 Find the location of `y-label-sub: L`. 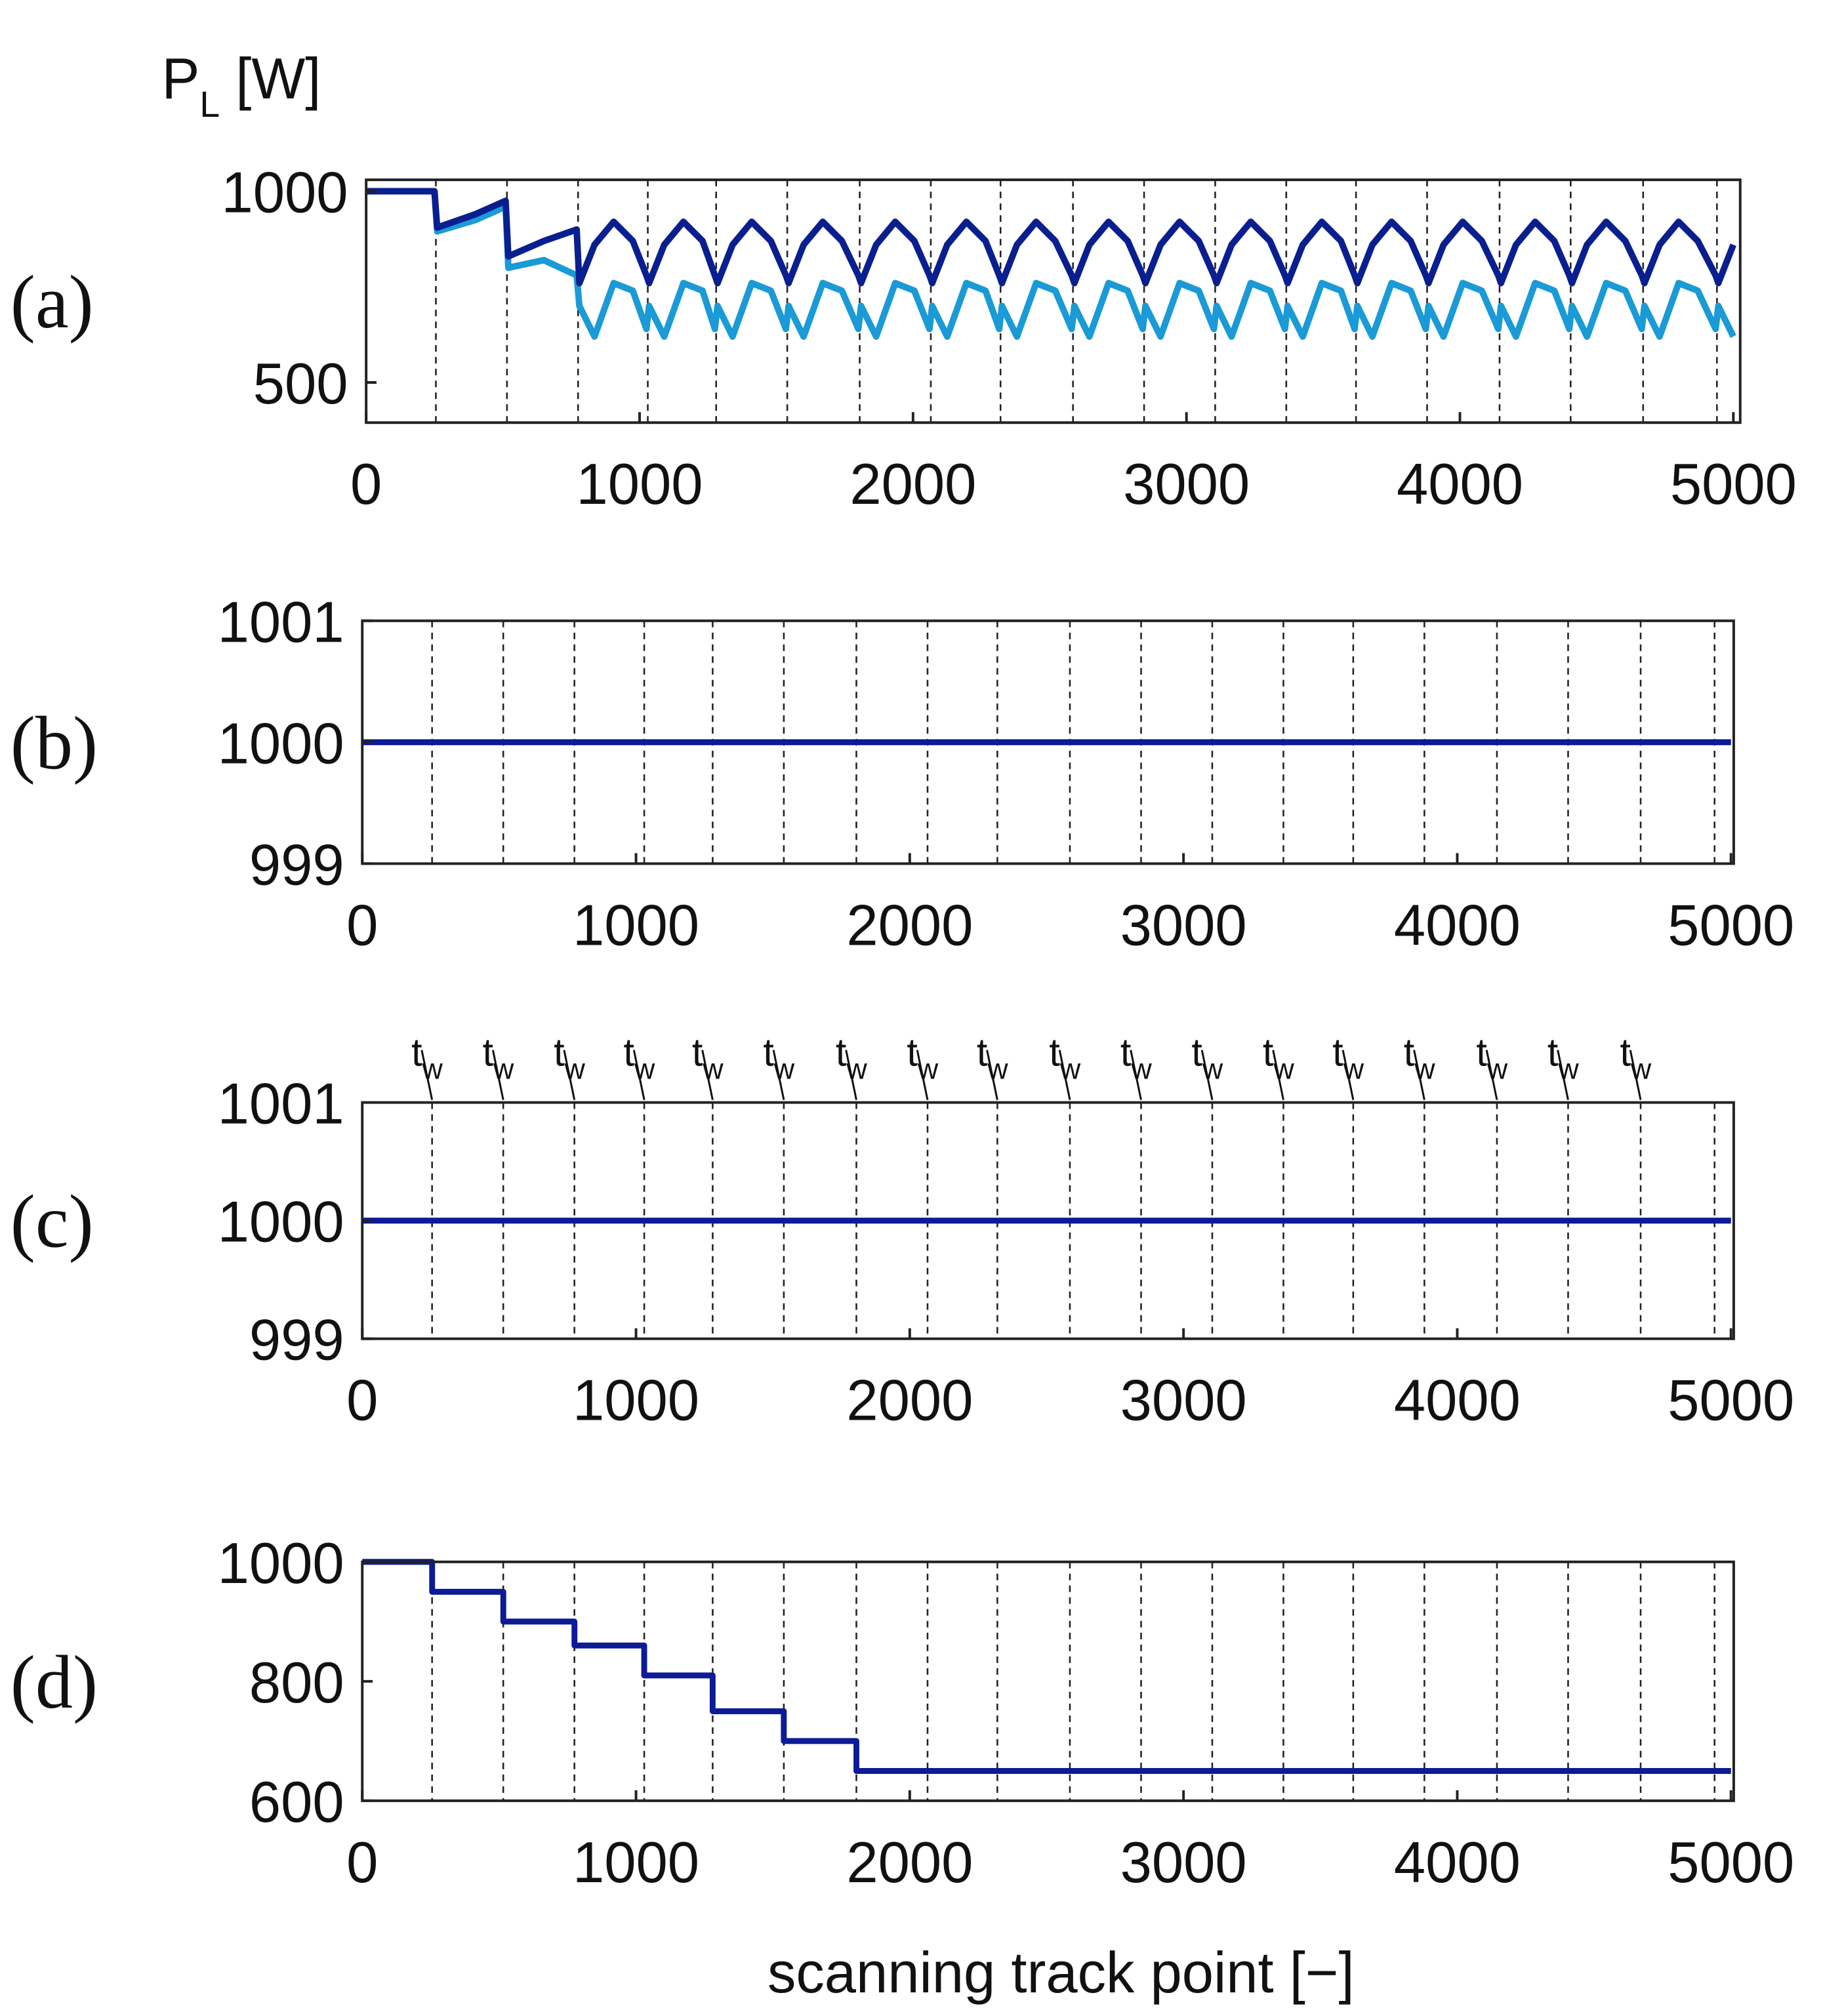

y-label-sub: L is located at coordinates (210, 105).